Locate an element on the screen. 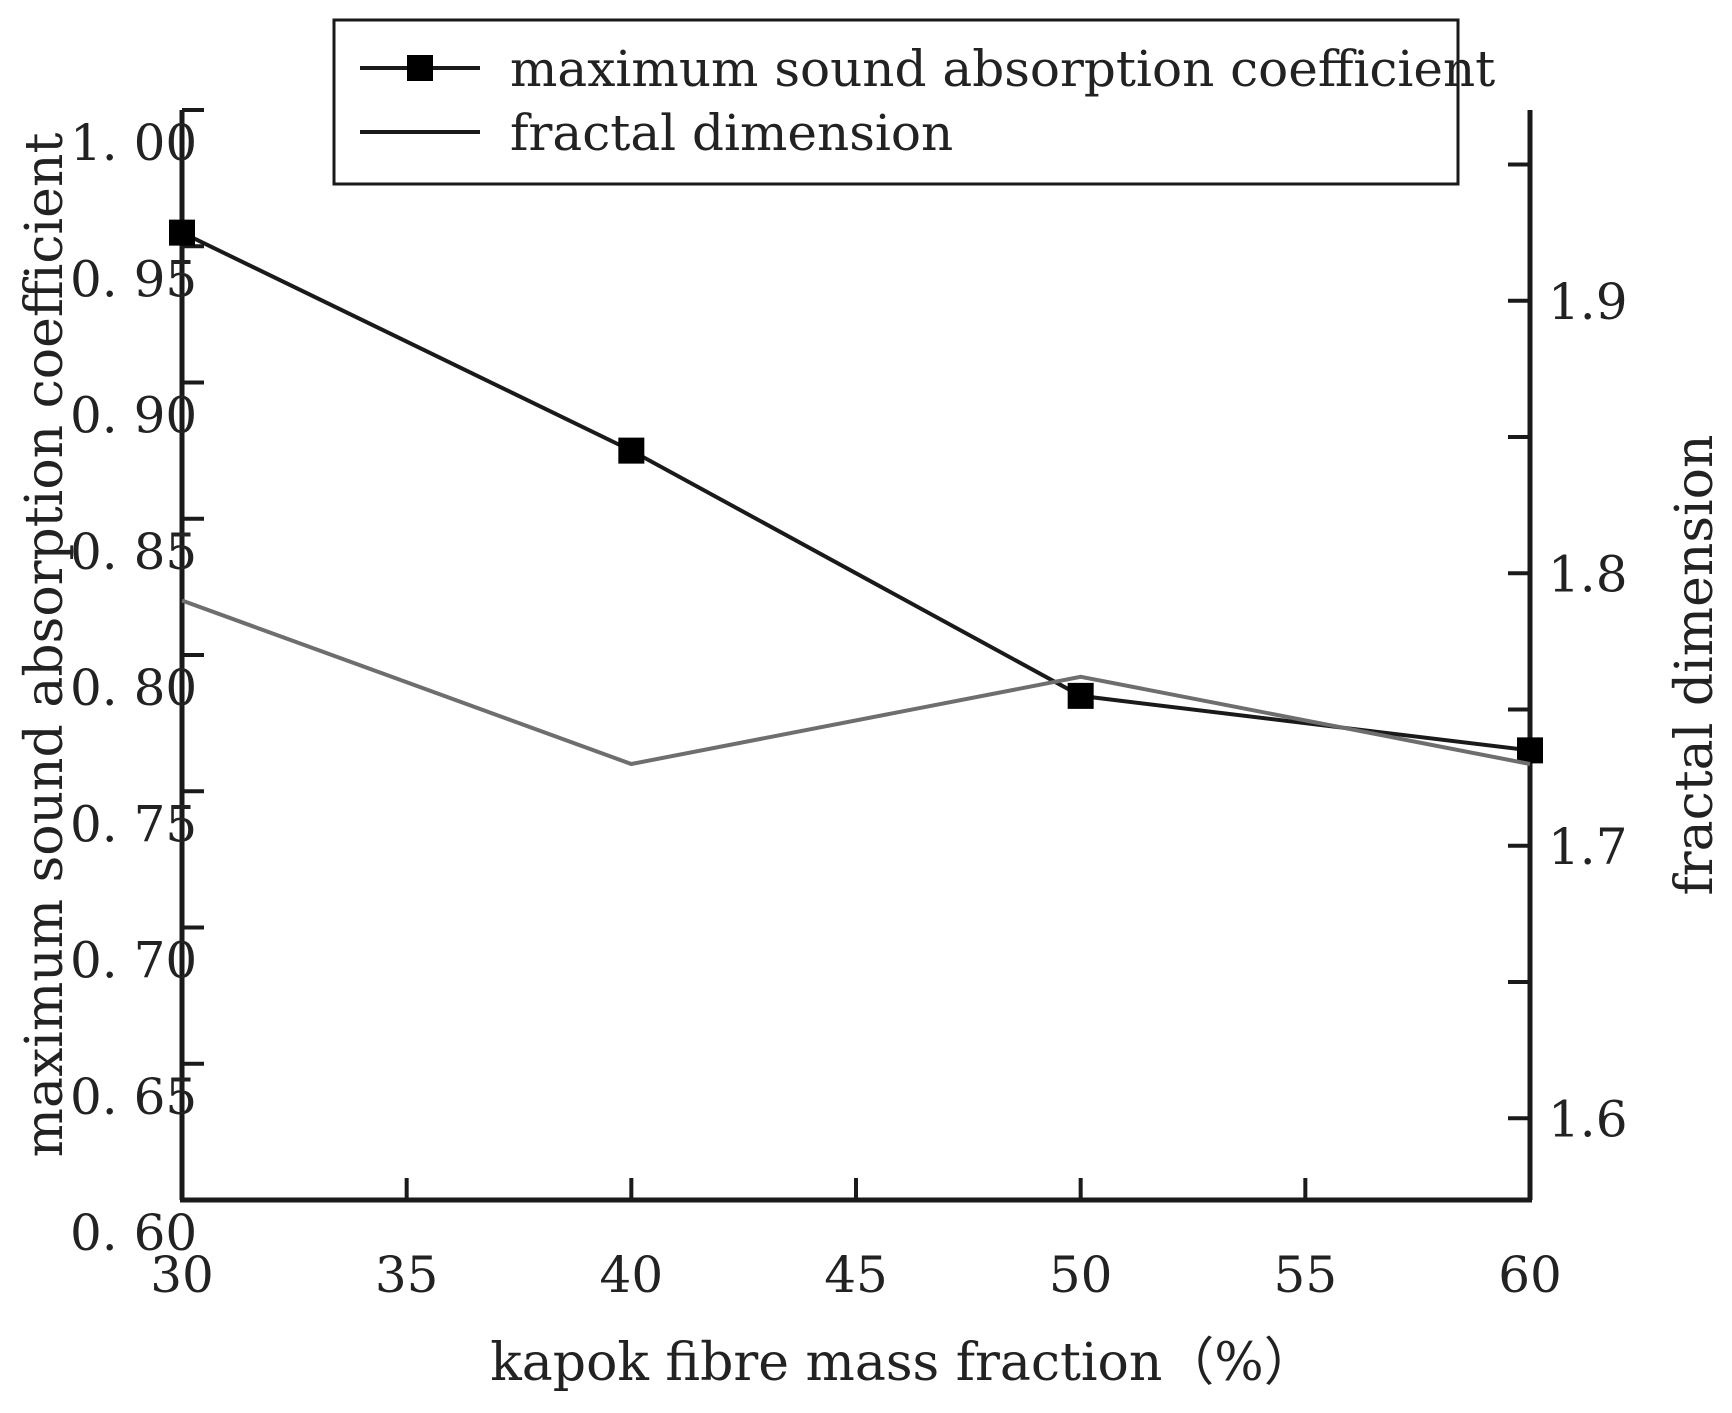 The width and height of the screenshot is (1732, 1413). y2-axis-title: fractal dimension is located at coordinates (1695, 665).